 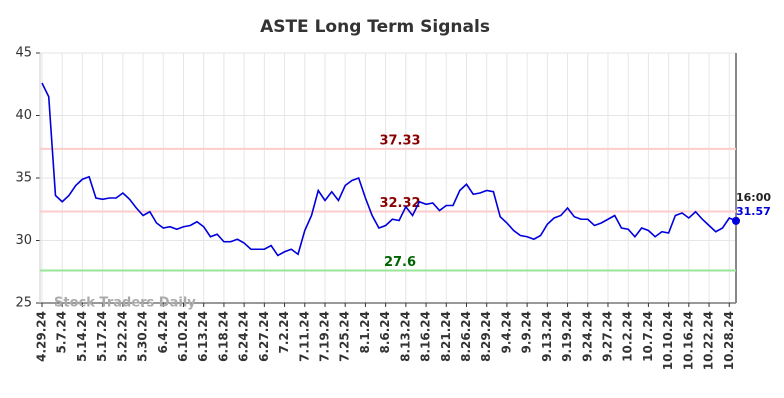 I want to click on x-tick-label: 7.25.24, so click(x=345, y=336).